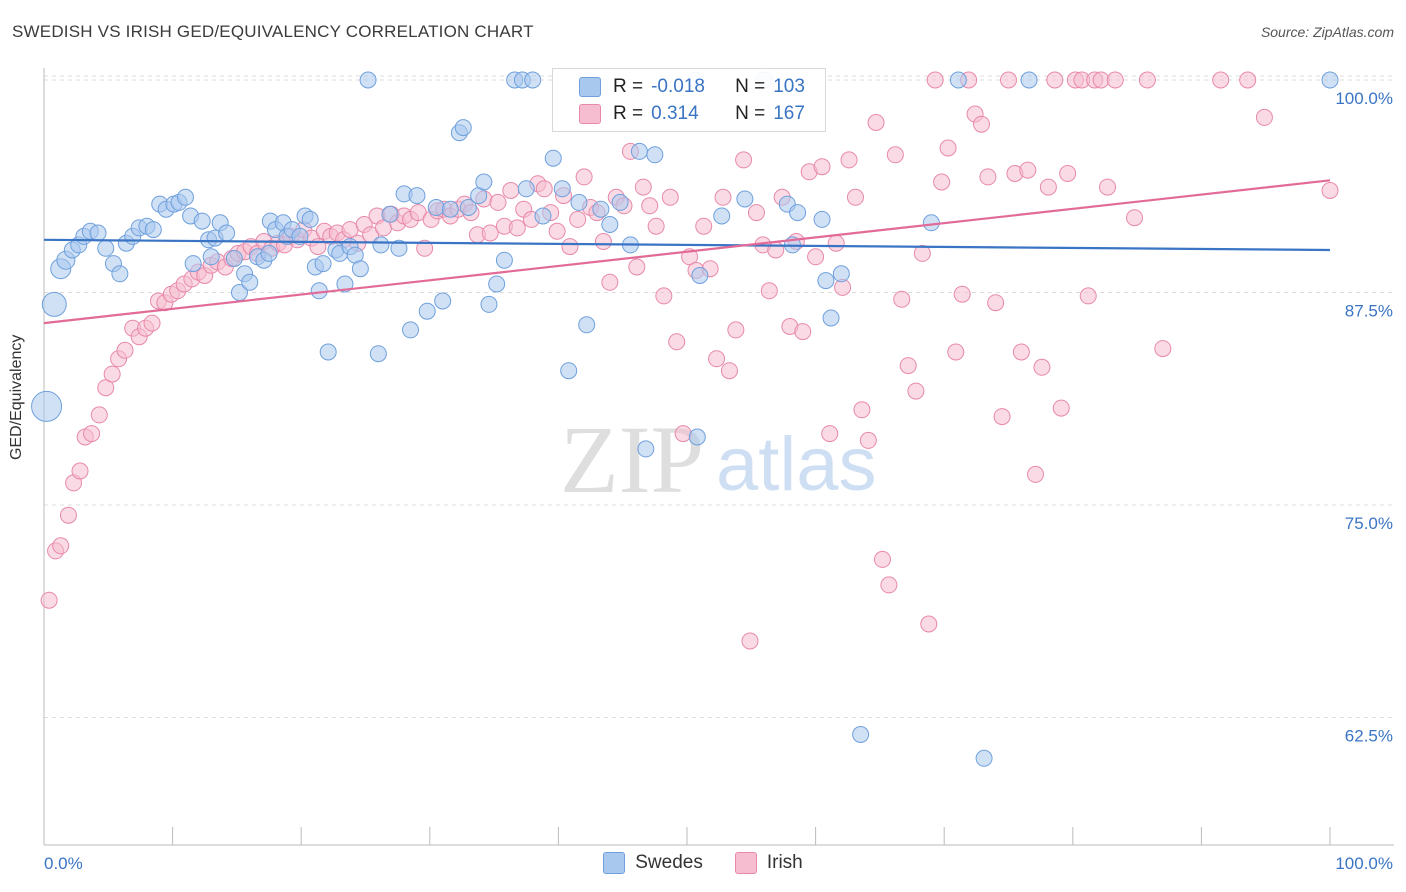 Image resolution: width=1406 pixels, height=892 pixels. What do you see at coordinates (784, 862) in the screenshot?
I see `legend-label-irish: Irish` at bounding box center [784, 862].